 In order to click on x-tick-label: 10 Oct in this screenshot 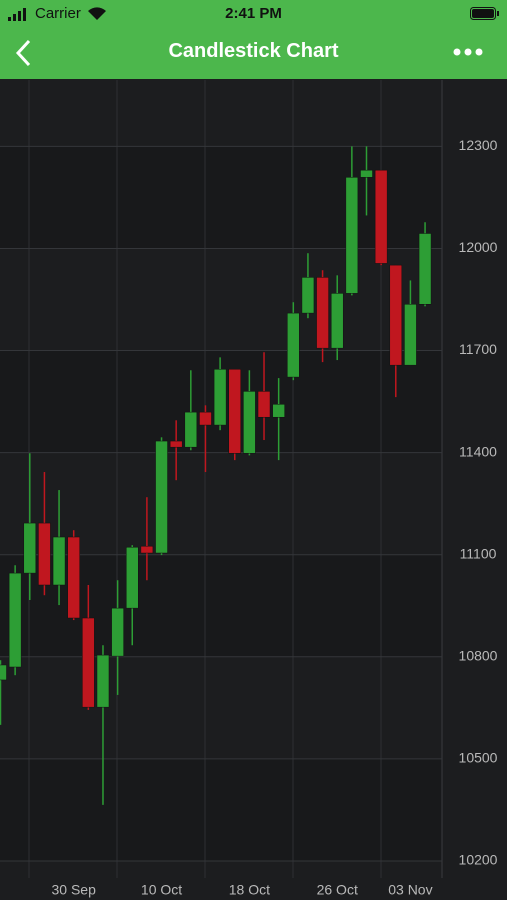, I will do `click(161, 890)`.